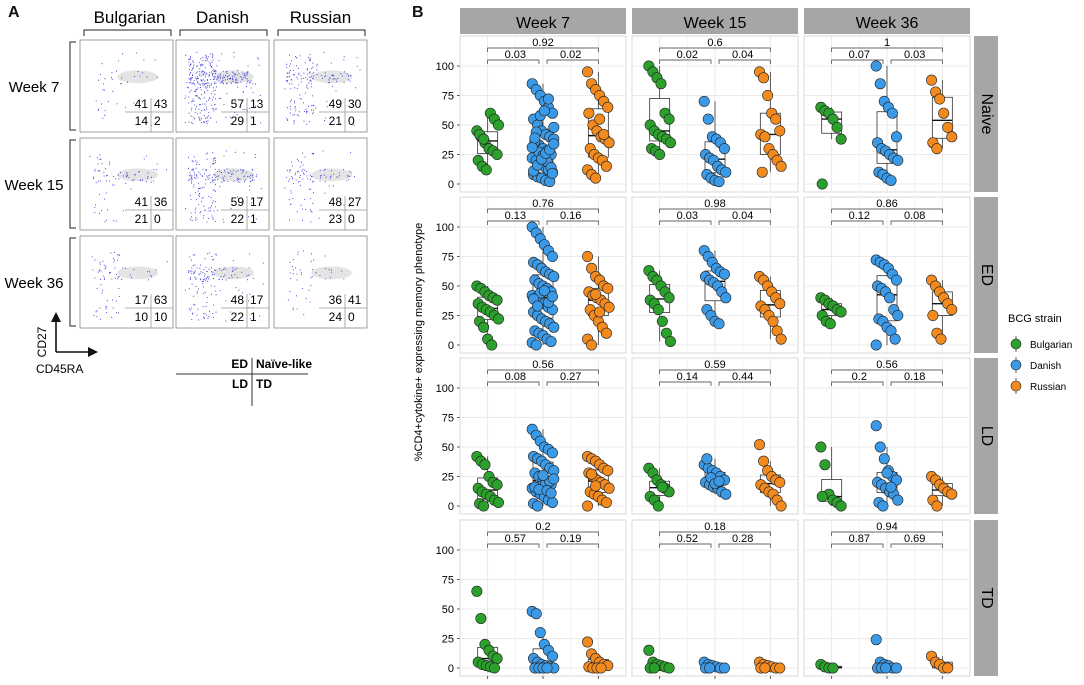 The width and height of the screenshot is (1084, 685). I want to click on p-value-left: 0.2, so click(859, 377).